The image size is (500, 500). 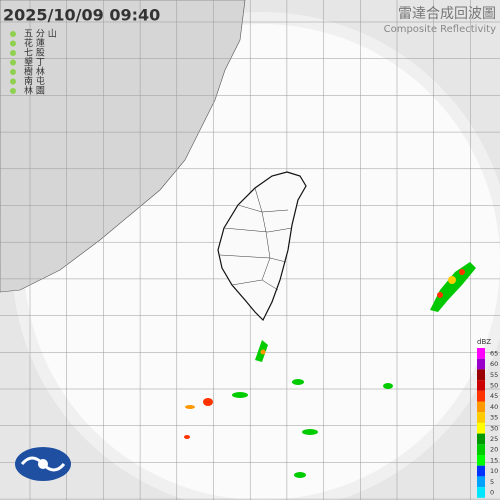 What do you see at coordinates (494, 428) in the screenshot?
I see `legend-label: 30` at bounding box center [494, 428].